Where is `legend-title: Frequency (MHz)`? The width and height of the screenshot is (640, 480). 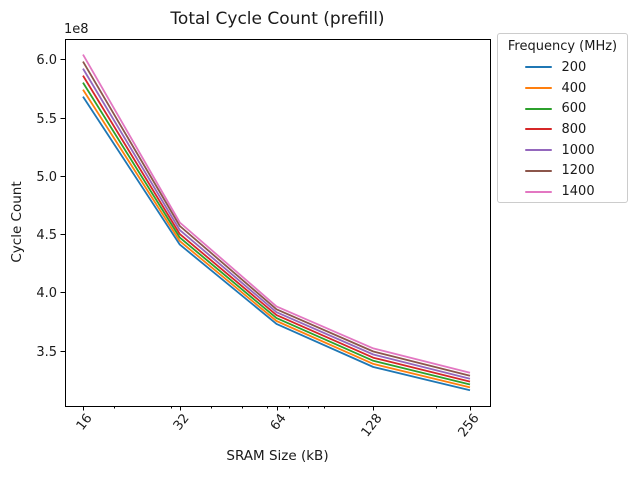
legend-title: Frequency (MHz) is located at coordinates (562, 46).